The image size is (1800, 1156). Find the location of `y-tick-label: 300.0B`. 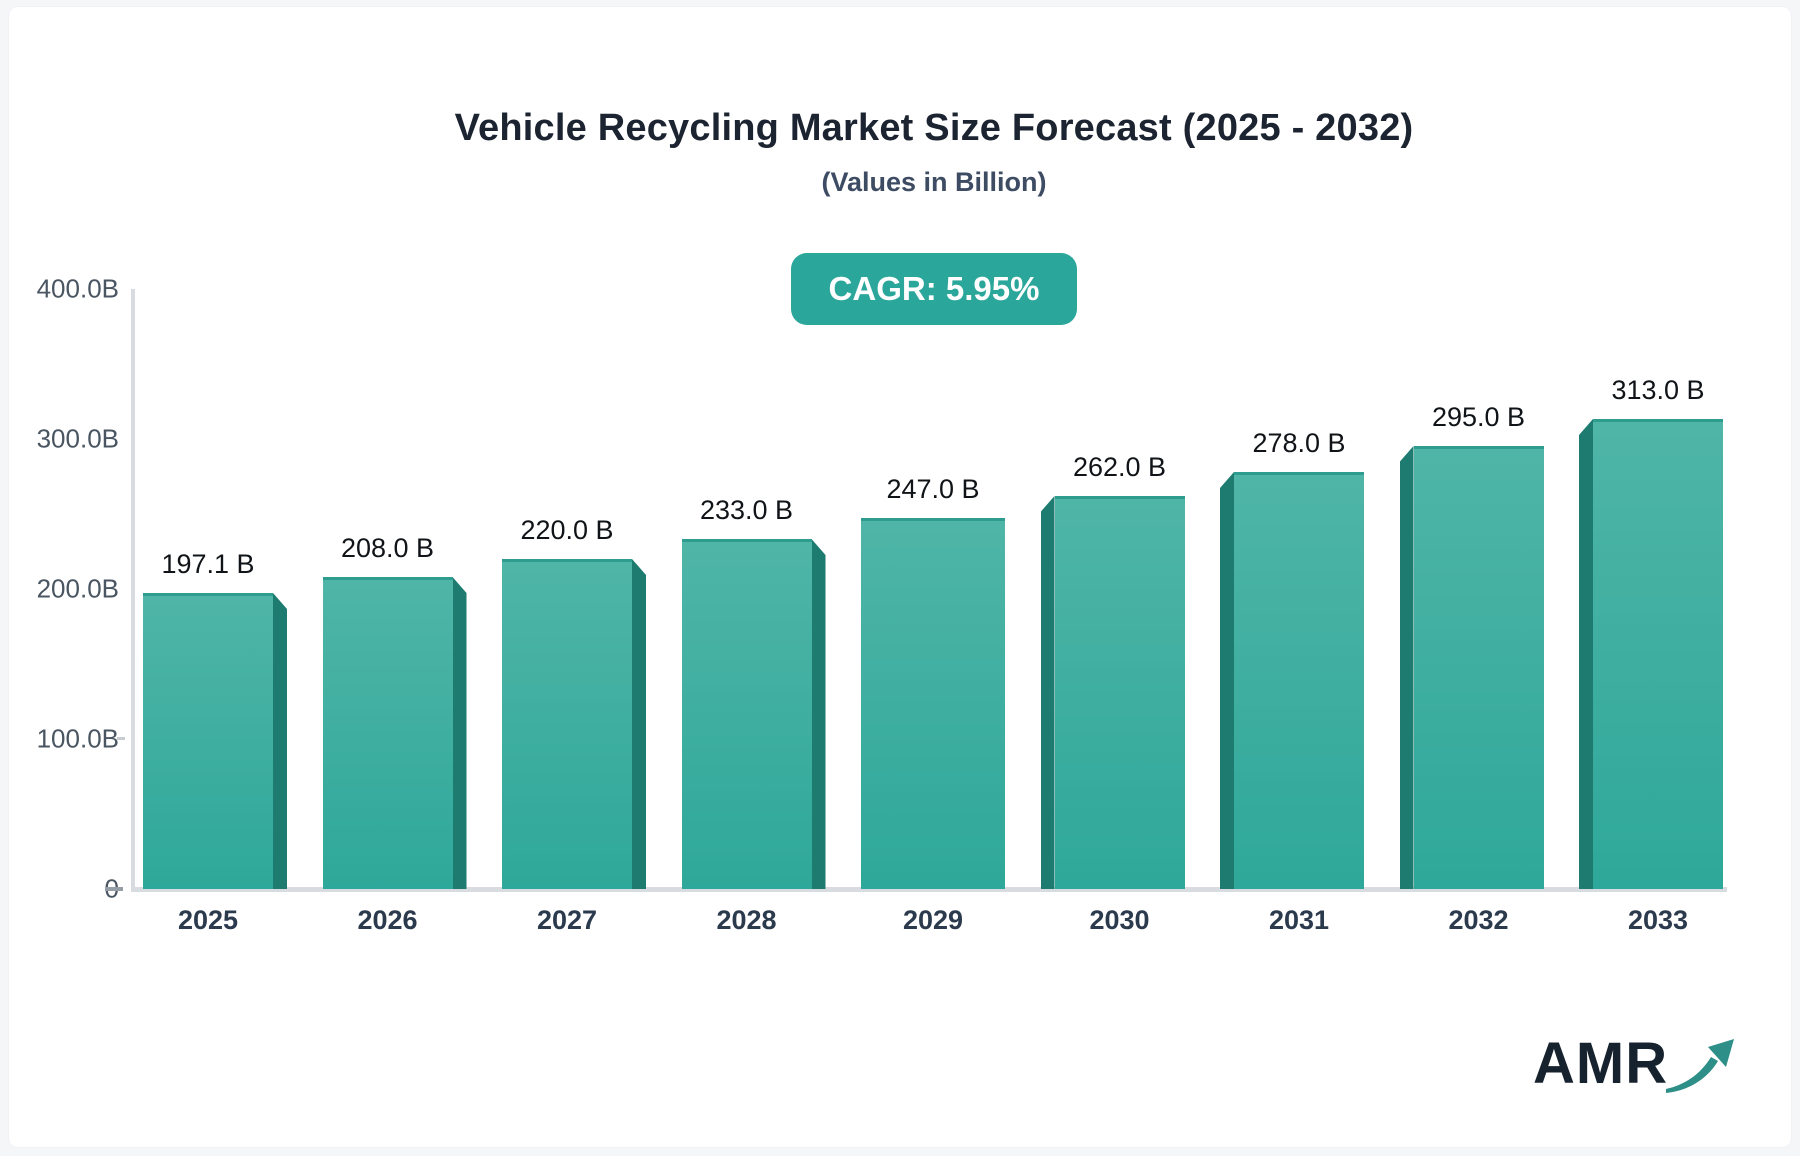

y-tick-label: 300.0B is located at coordinates (77, 438).